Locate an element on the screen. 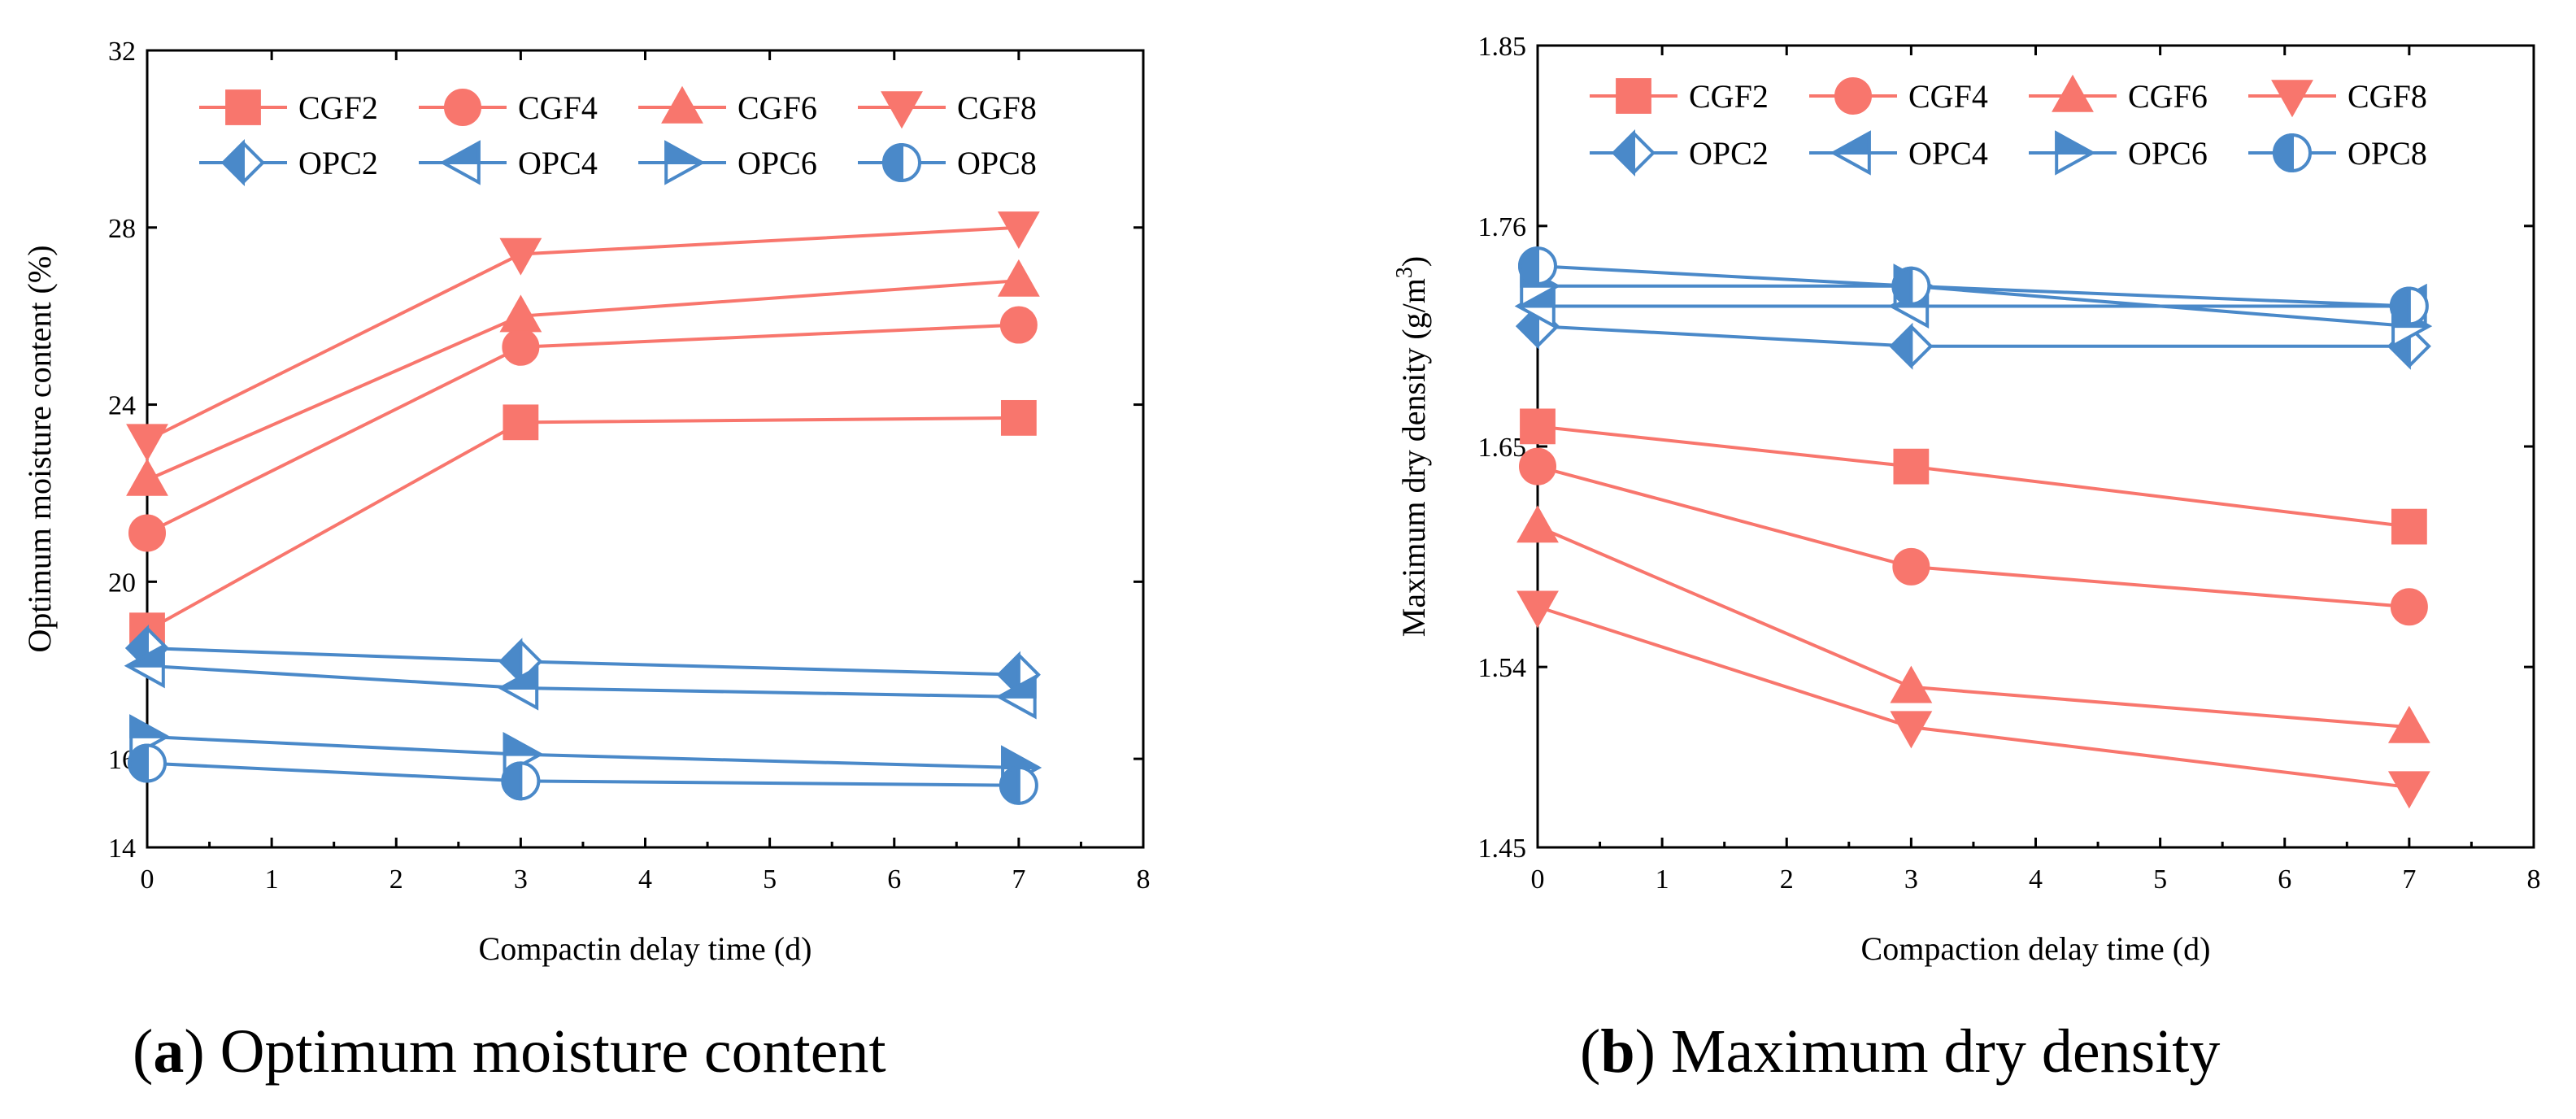  x-tick-label: 3 is located at coordinates (521, 879).